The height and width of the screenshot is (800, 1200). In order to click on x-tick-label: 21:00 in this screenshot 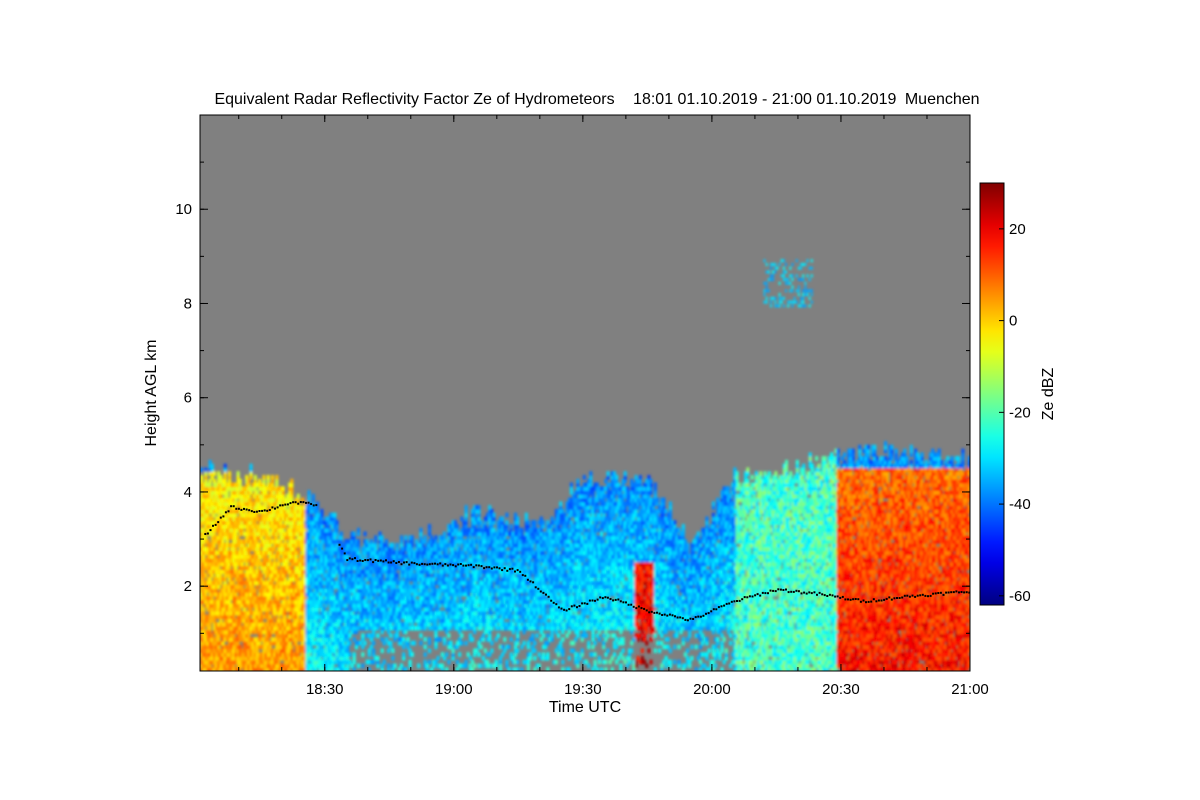, I will do `click(970, 689)`.